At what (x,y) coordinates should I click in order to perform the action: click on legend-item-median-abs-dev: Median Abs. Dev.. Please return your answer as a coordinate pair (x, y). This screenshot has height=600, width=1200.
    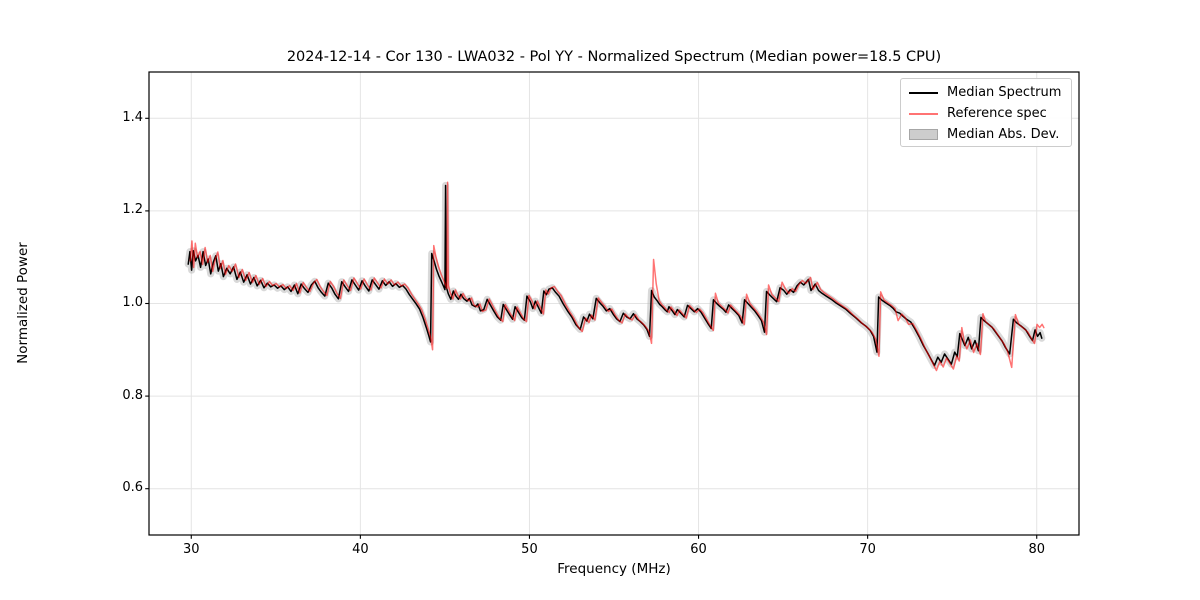
    Looking at the image, I should click on (986, 134).